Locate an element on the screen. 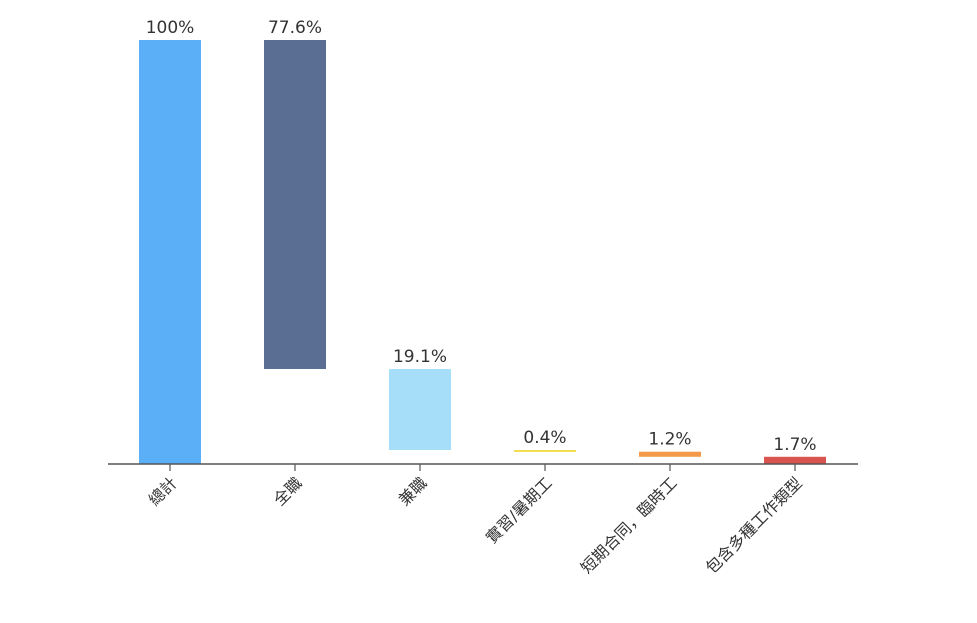  x-tick-label-4: 短期合同，臨時工 is located at coordinates (629, 525).